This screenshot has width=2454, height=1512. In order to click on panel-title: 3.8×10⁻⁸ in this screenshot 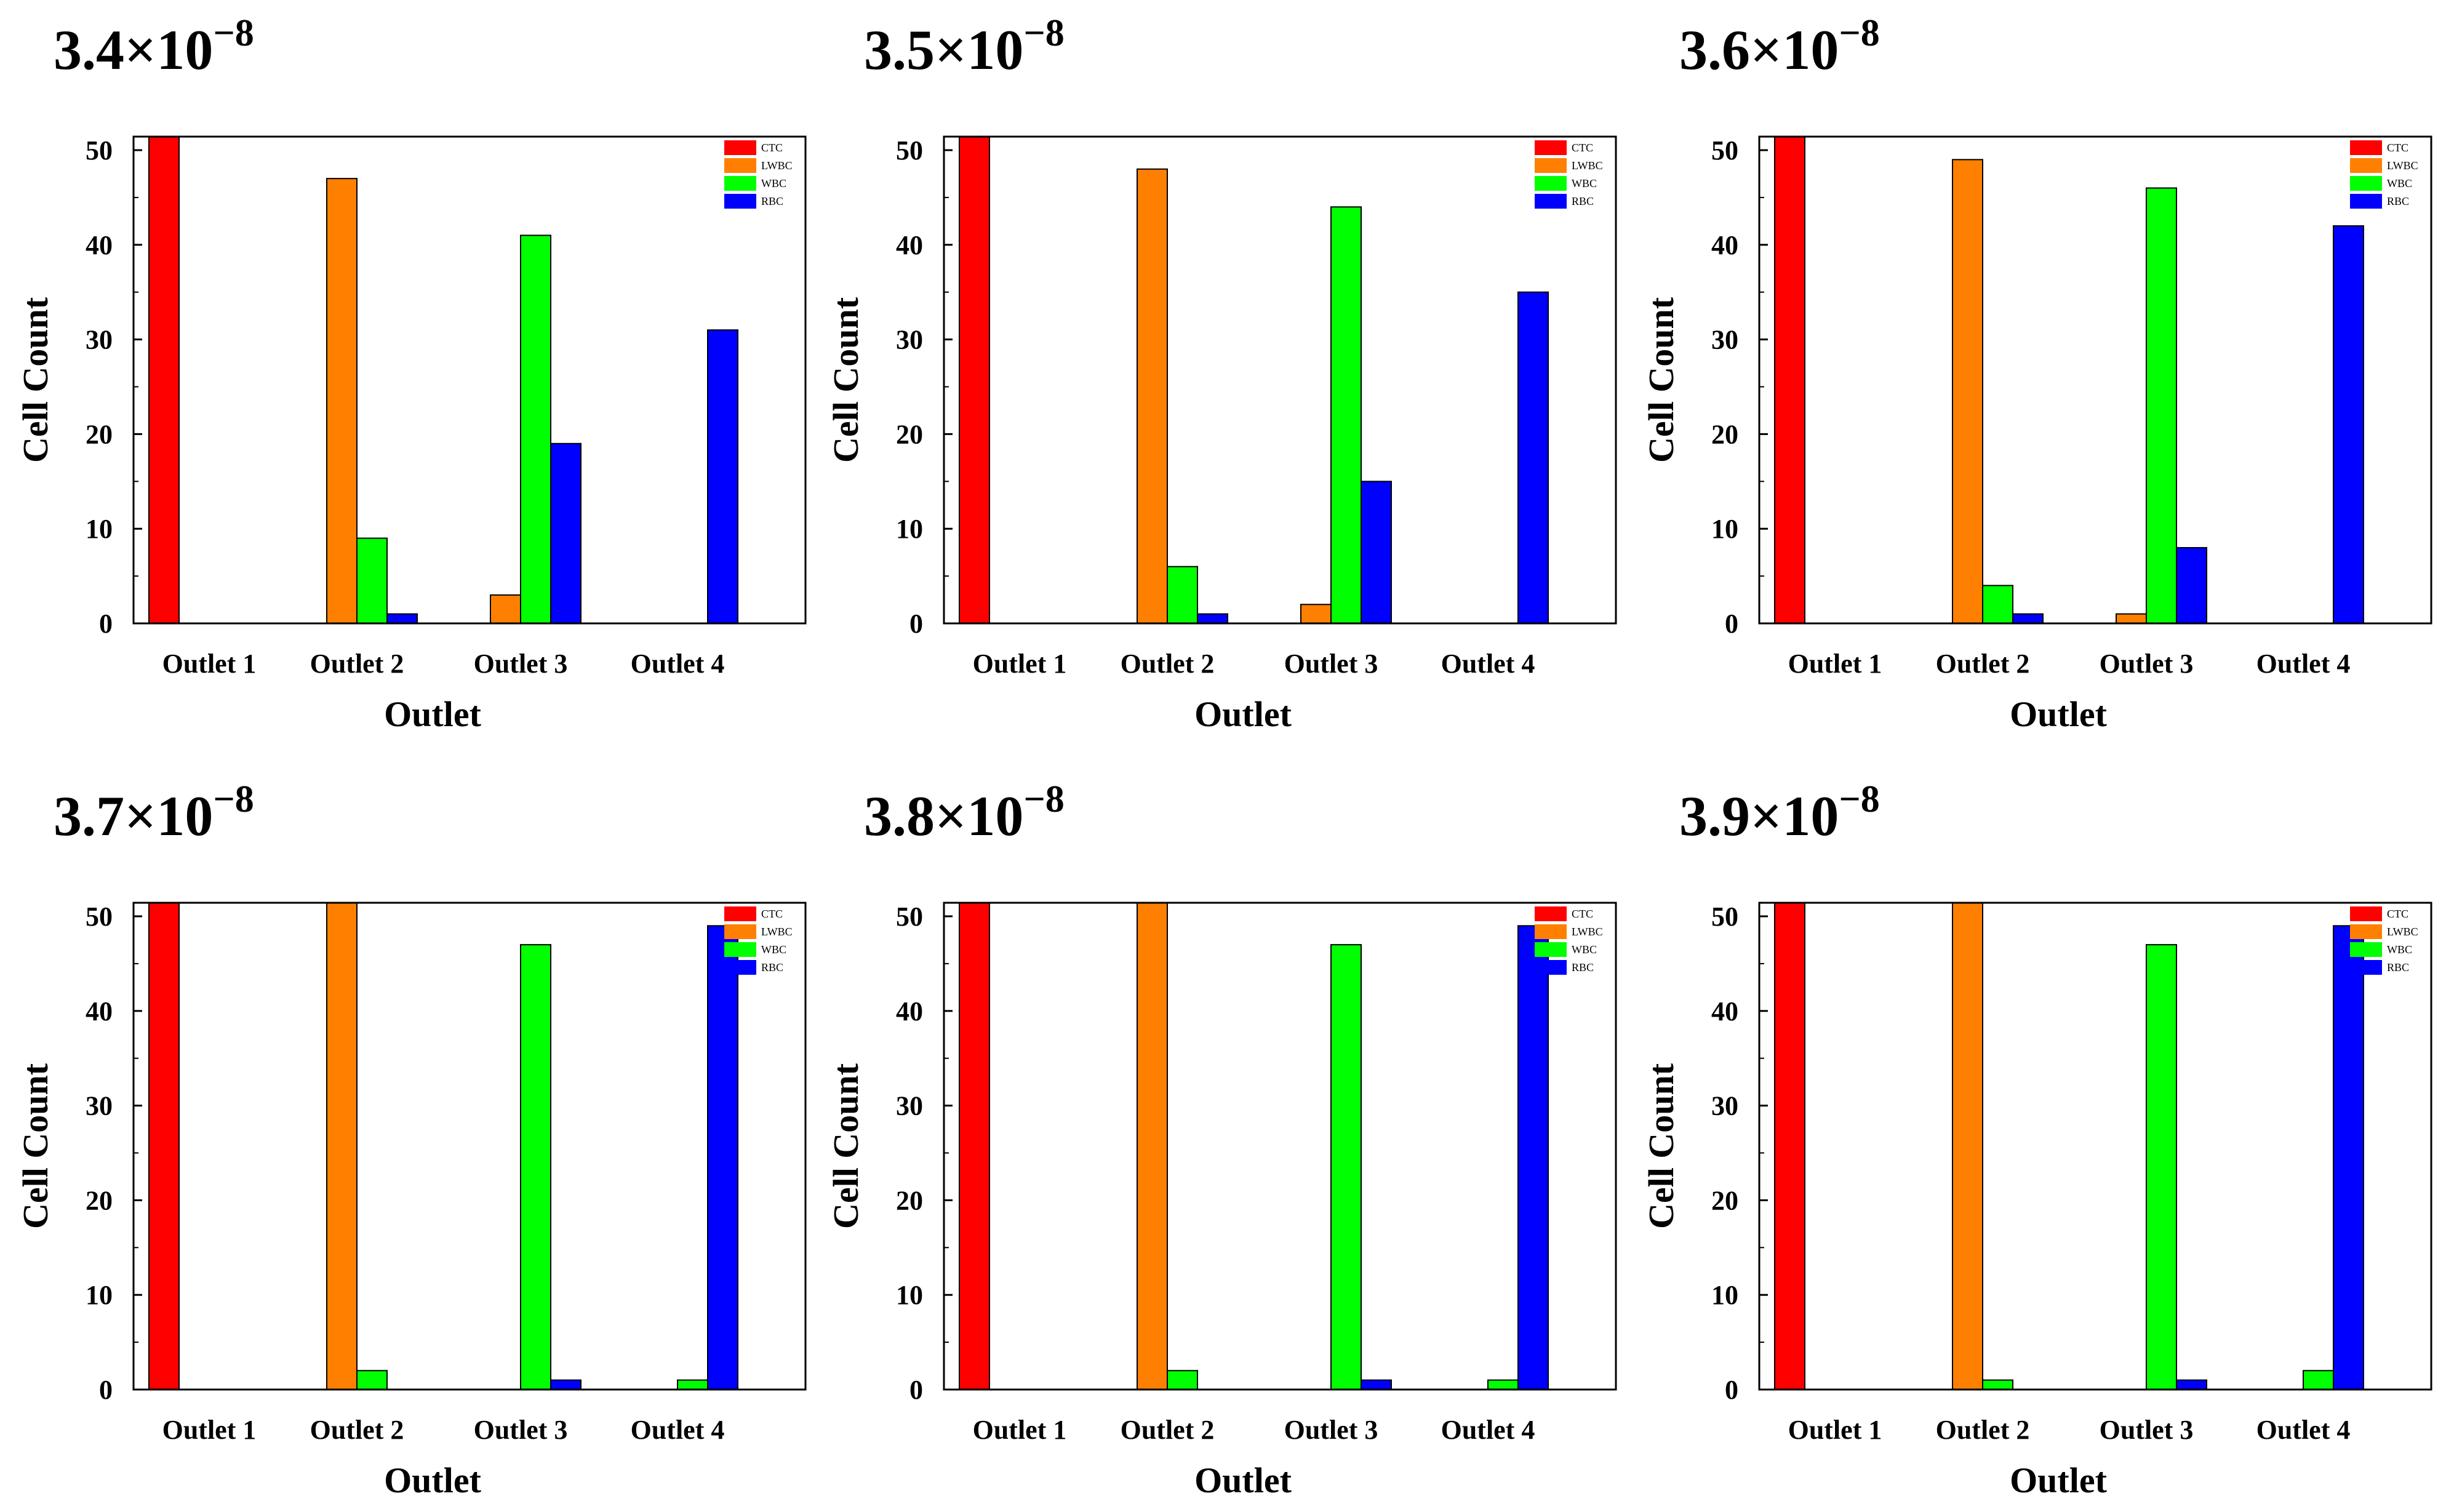, I will do `click(965, 812)`.